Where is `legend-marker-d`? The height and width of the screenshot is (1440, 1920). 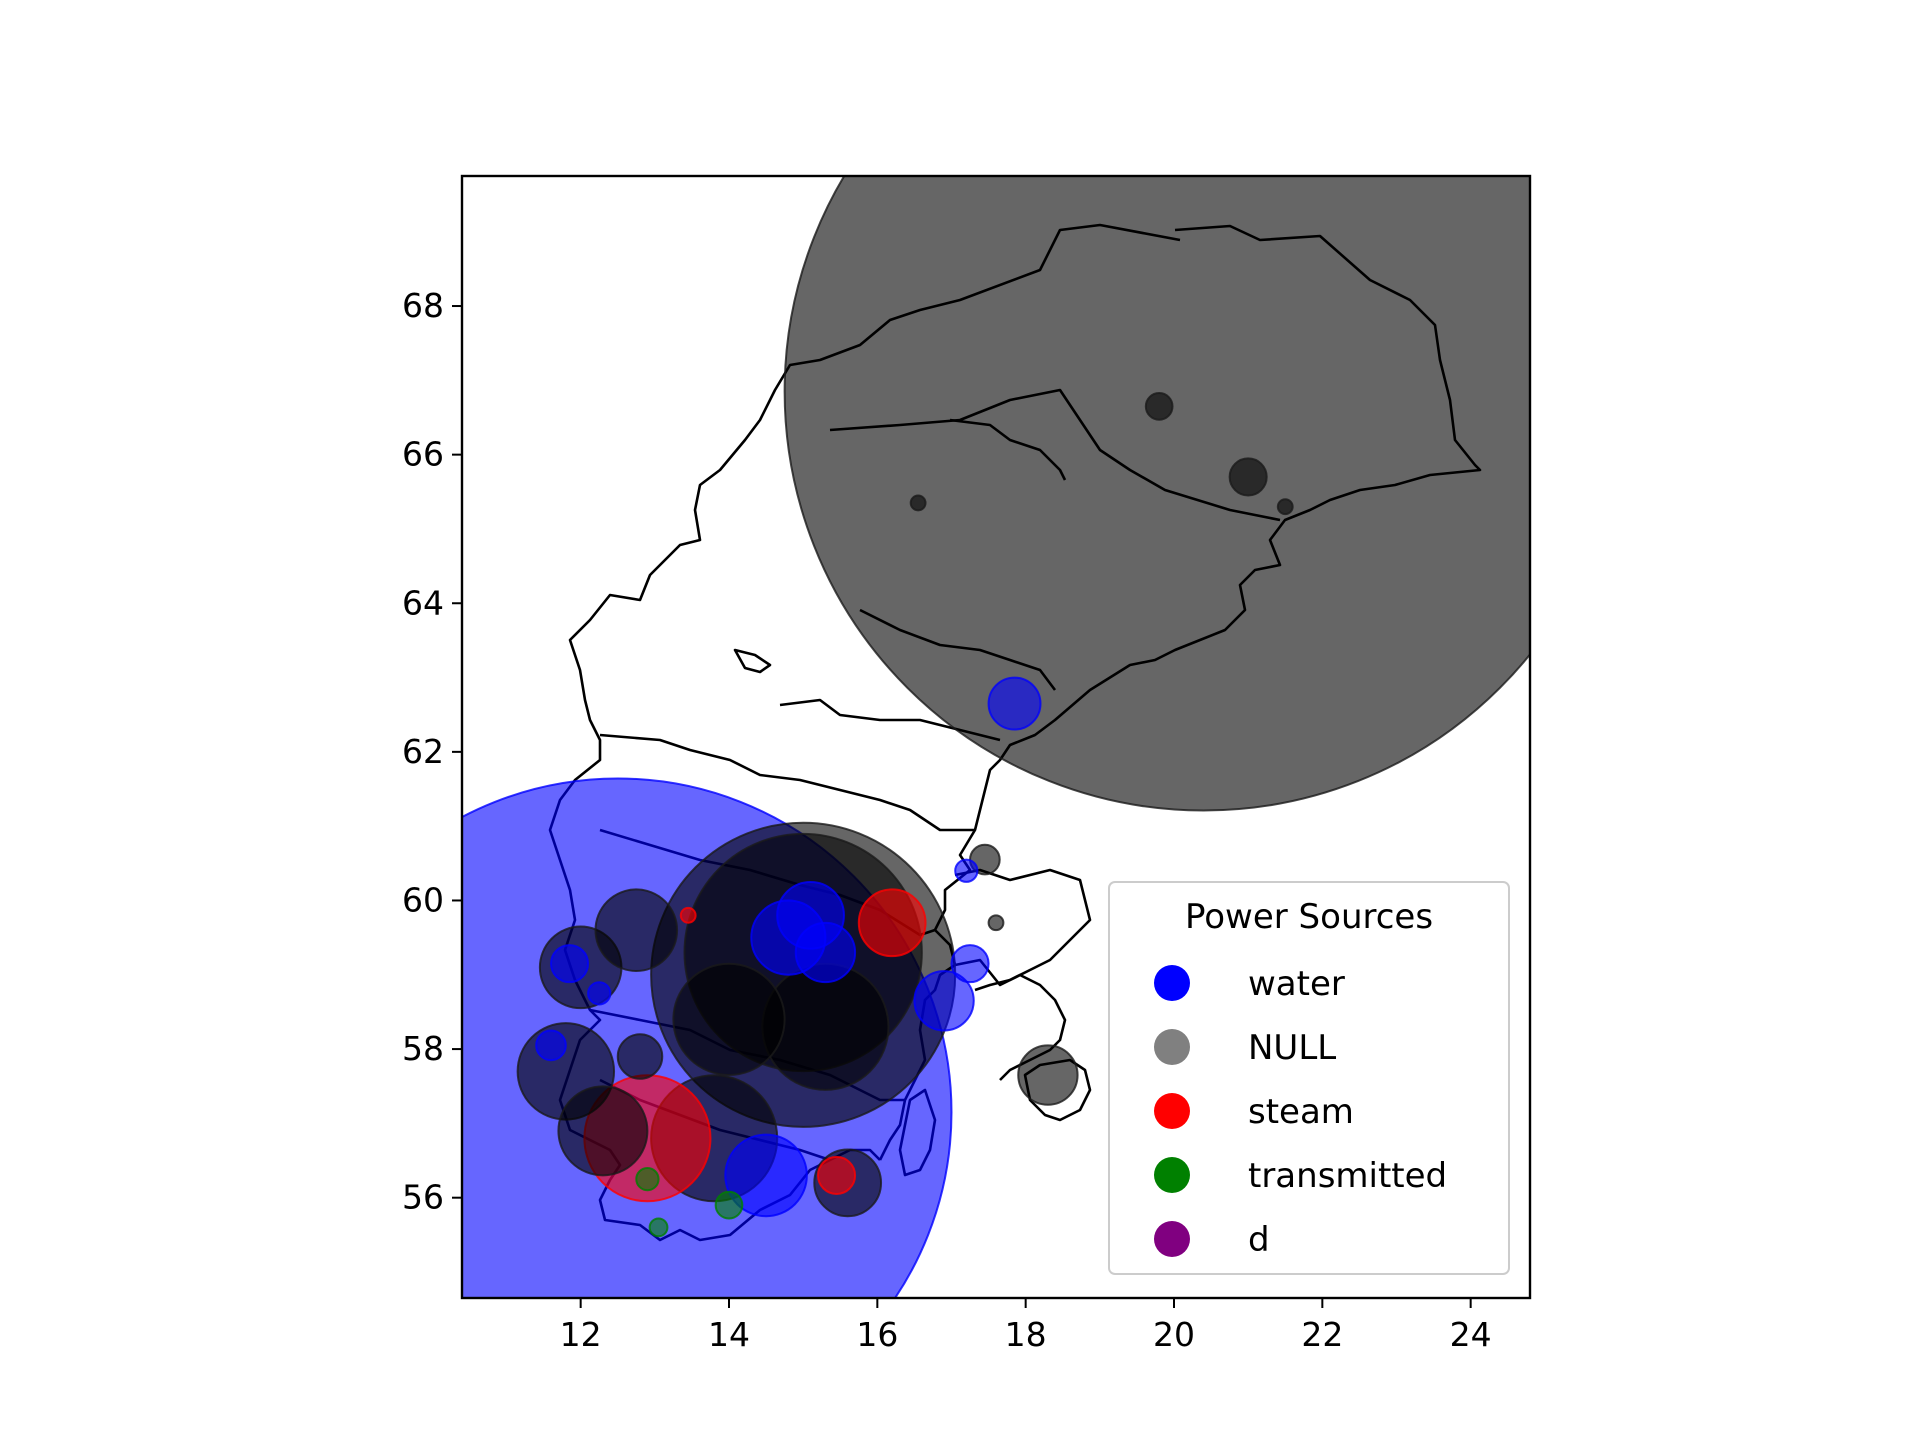 legend-marker-d is located at coordinates (1172, 1239).